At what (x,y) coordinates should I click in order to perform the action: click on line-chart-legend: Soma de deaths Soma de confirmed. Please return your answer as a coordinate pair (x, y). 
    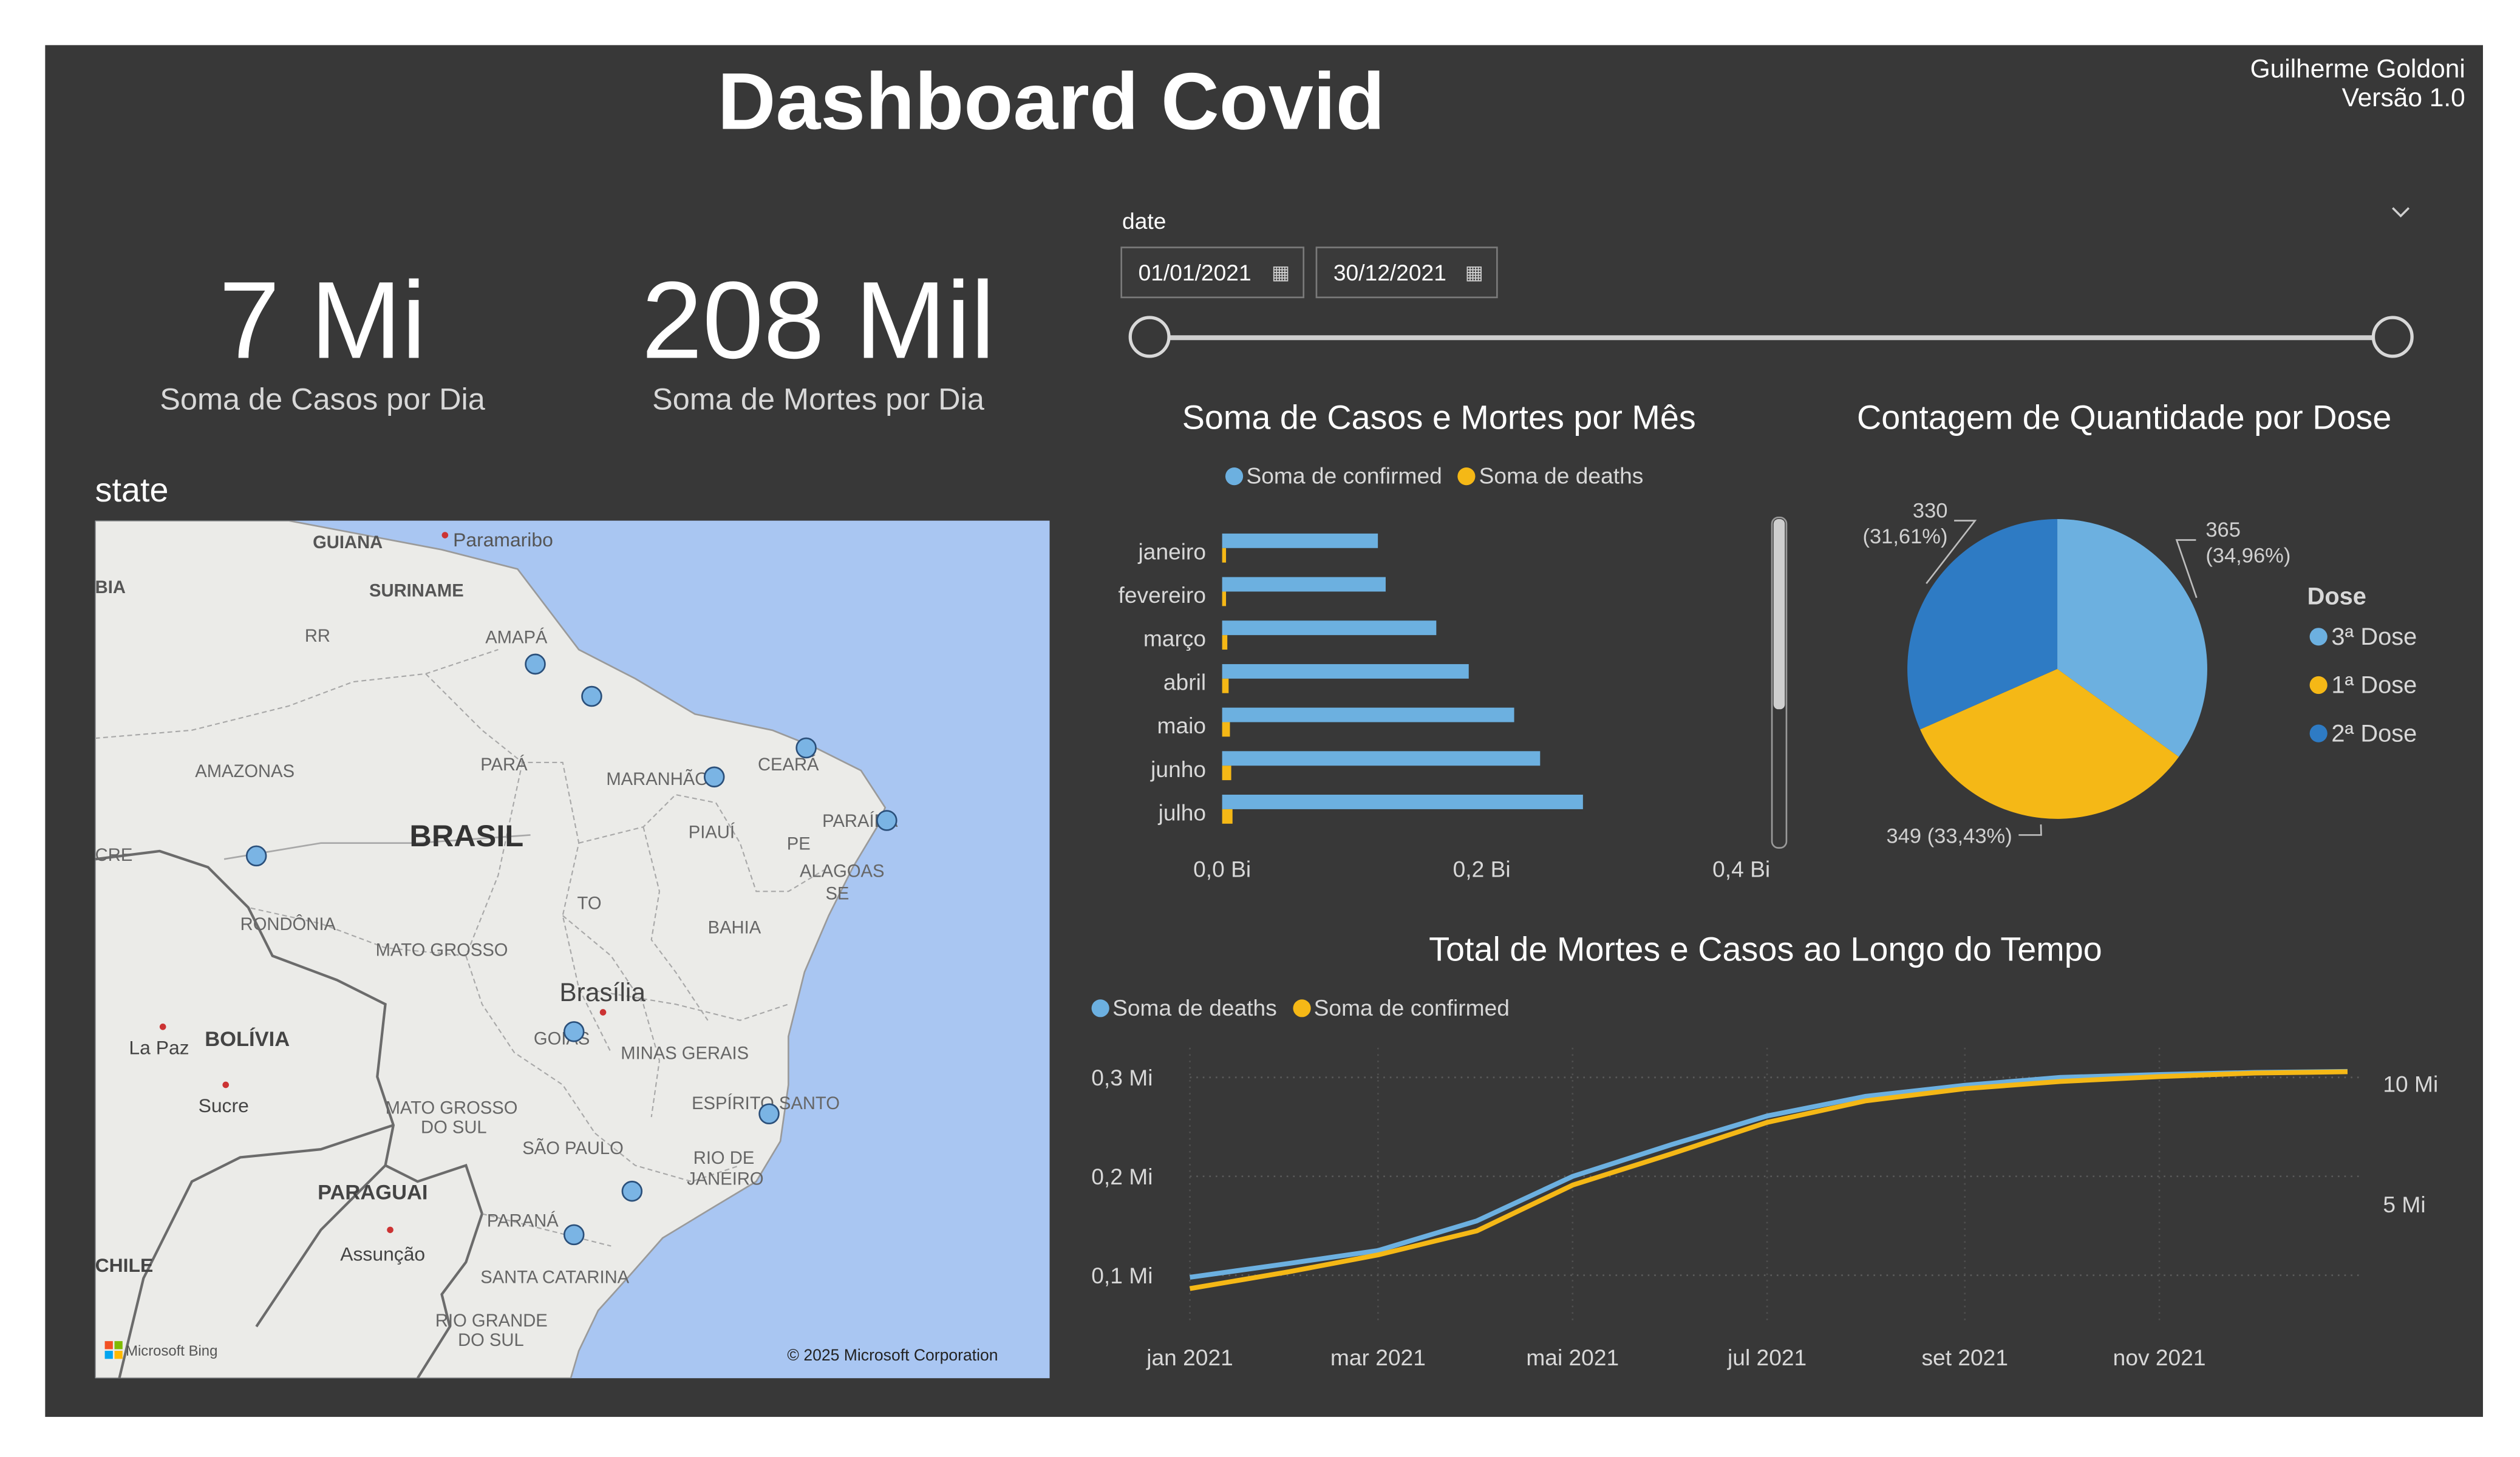
    Looking at the image, I should click on (1300, 1007).